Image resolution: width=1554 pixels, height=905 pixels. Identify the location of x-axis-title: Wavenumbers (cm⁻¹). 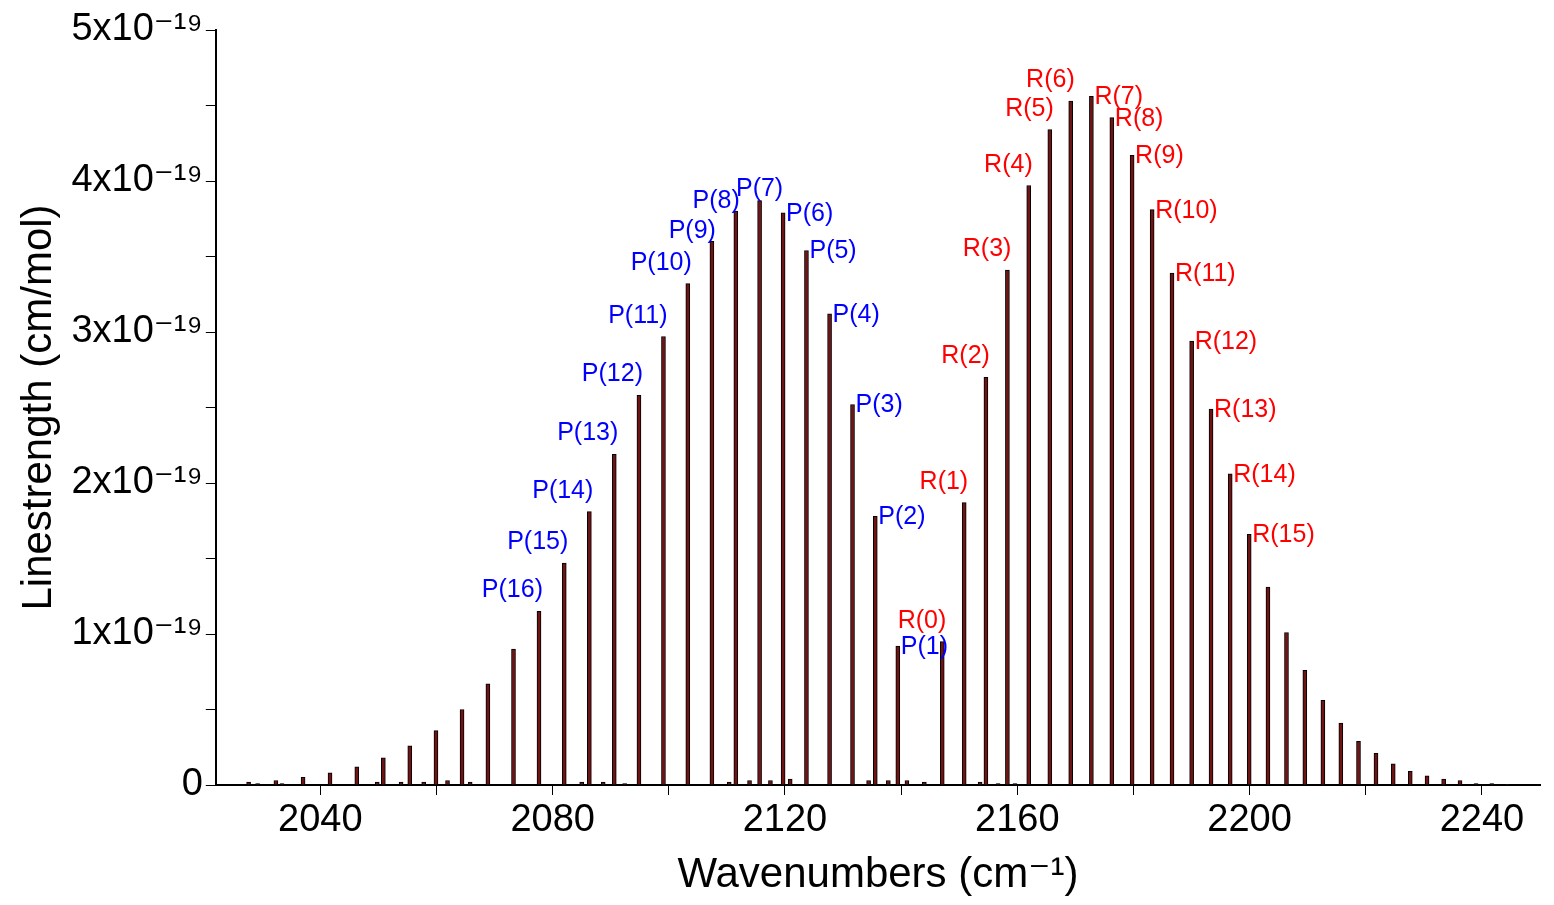
(878, 873).